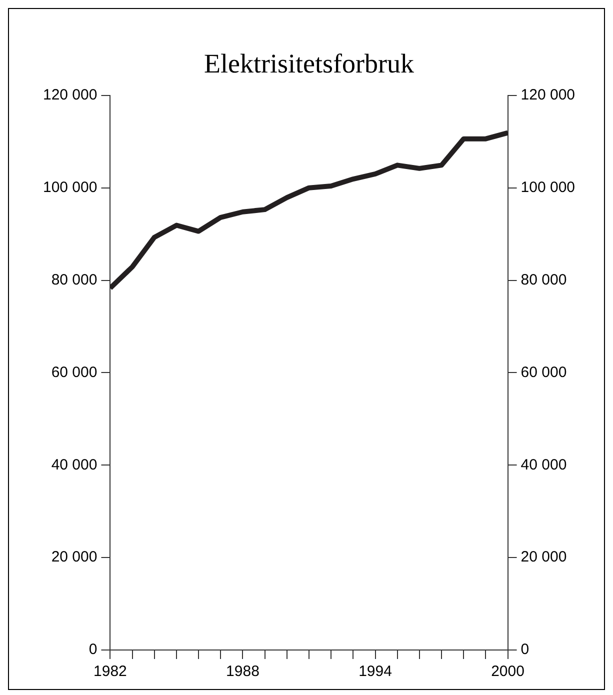 The height and width of the screenshot is (695, 613). What do you see at coordinates (543, 557) in the screenshot?
I see `y2-tick-label: 20 000` at bounding box center [543, 557].